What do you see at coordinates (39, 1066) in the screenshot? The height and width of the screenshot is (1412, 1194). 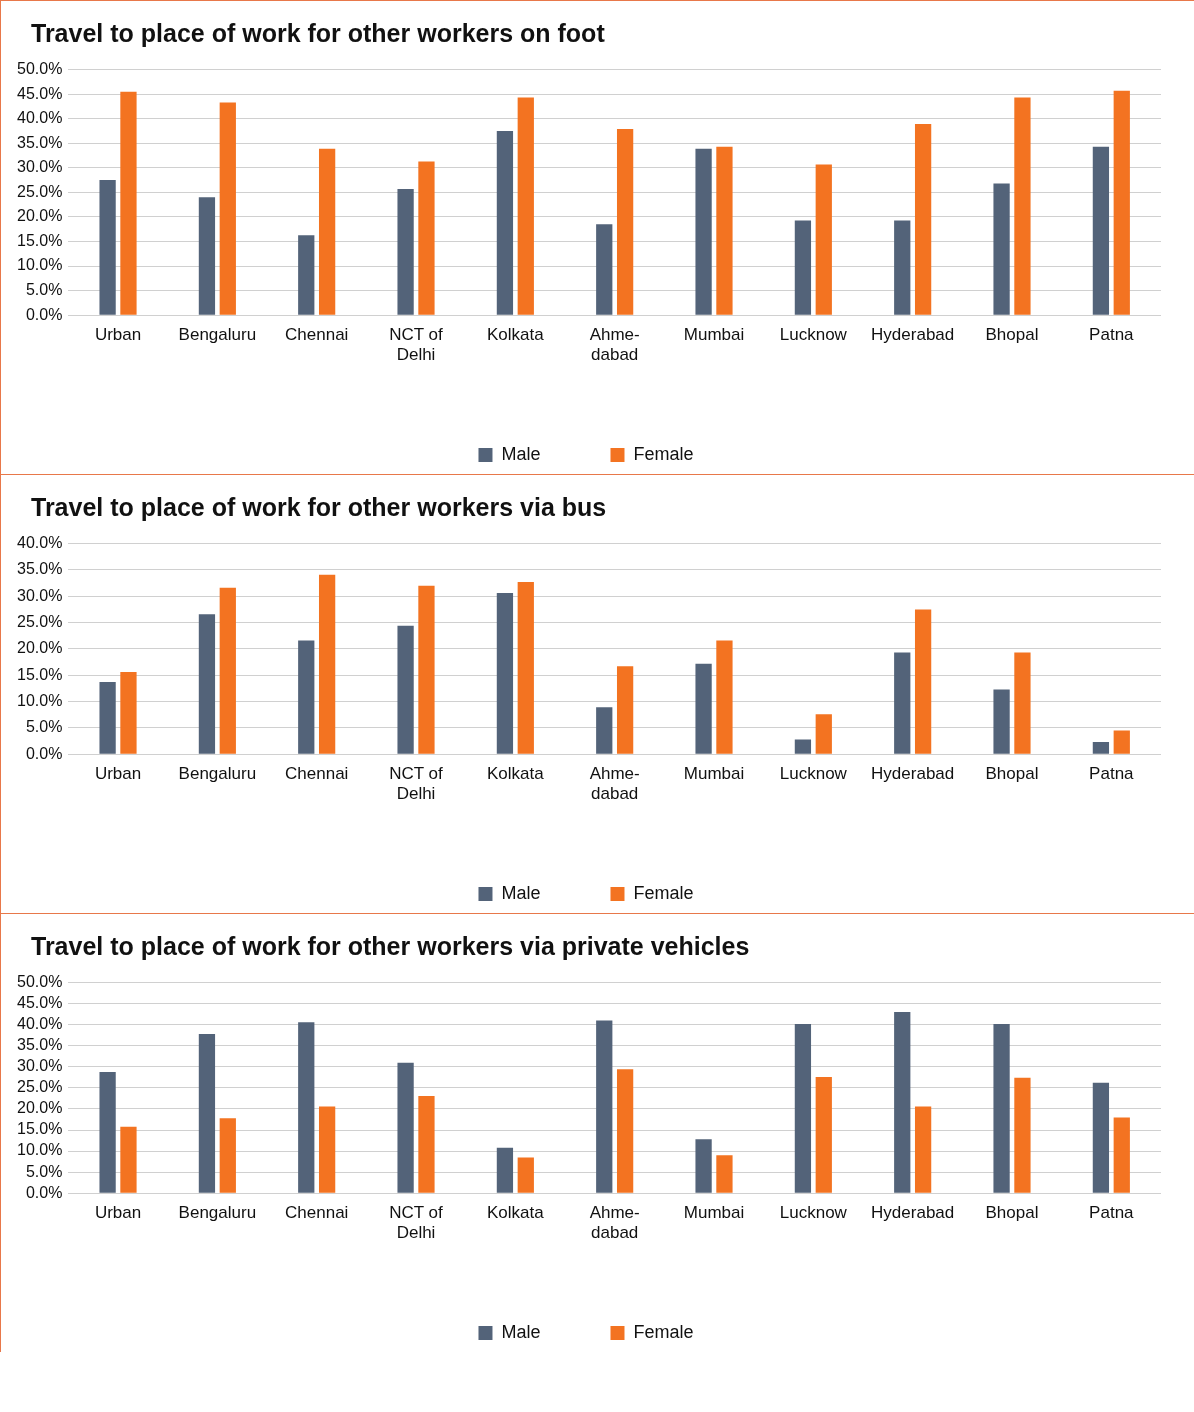 I see `y-tick-label: 30.0%` at bounding box center [39, 1066].